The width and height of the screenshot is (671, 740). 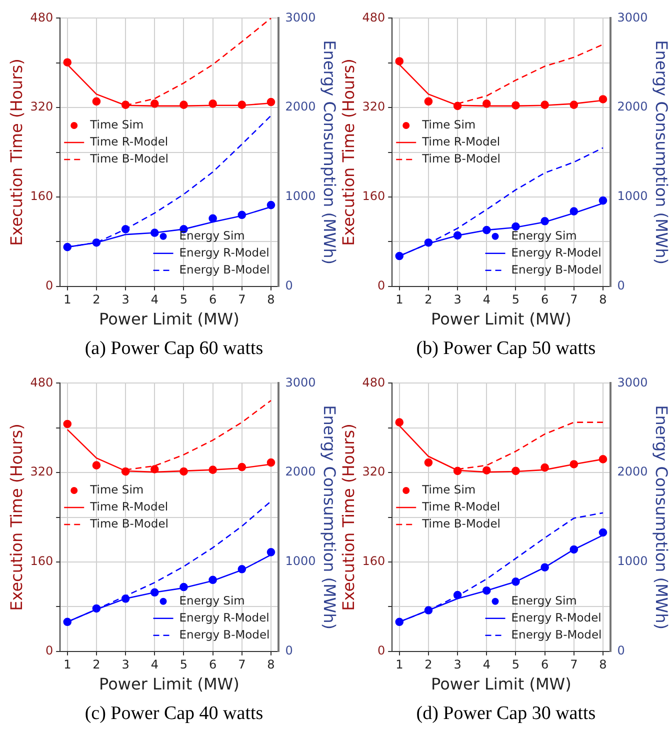 What do you see at coordinates (224, 252) in the screenshot?
I see `legend-label: Energy R-Model` at bounding box center [224, 252].